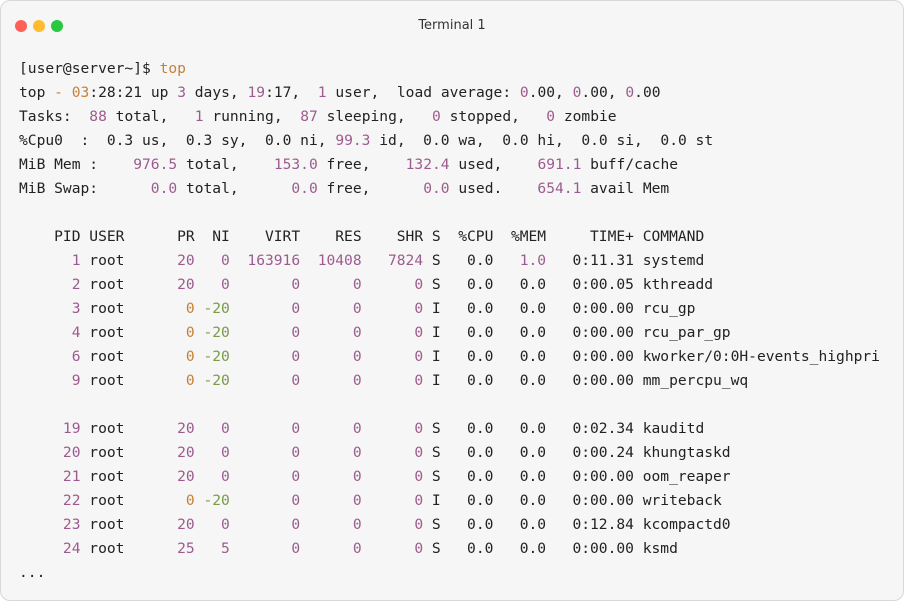 The image size is (904, 601). What do you see at coordinates (686, 476) in the screenshot?
I see `process-cell: oom_reaper` at bounding box center [686, 476].